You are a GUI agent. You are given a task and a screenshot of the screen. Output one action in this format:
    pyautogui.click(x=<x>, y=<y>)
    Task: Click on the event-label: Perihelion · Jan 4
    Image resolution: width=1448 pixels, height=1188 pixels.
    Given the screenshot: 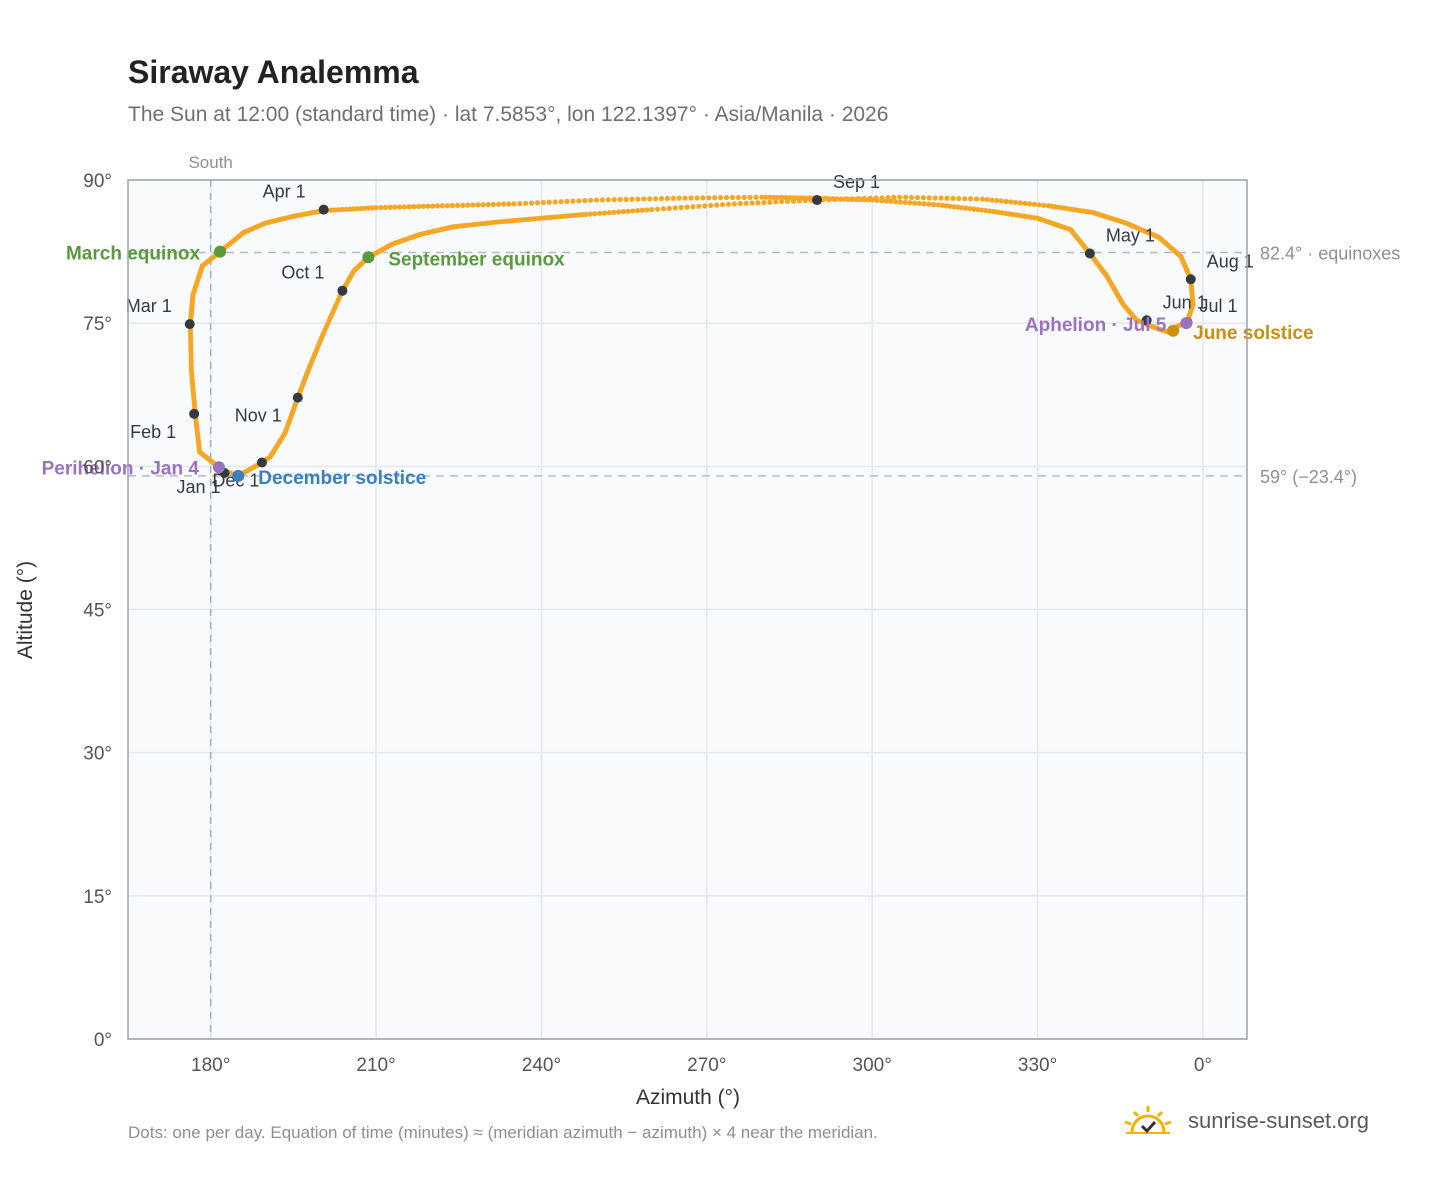 What is the action you would take?
    pyautogui.click(x=121, y=468)
    